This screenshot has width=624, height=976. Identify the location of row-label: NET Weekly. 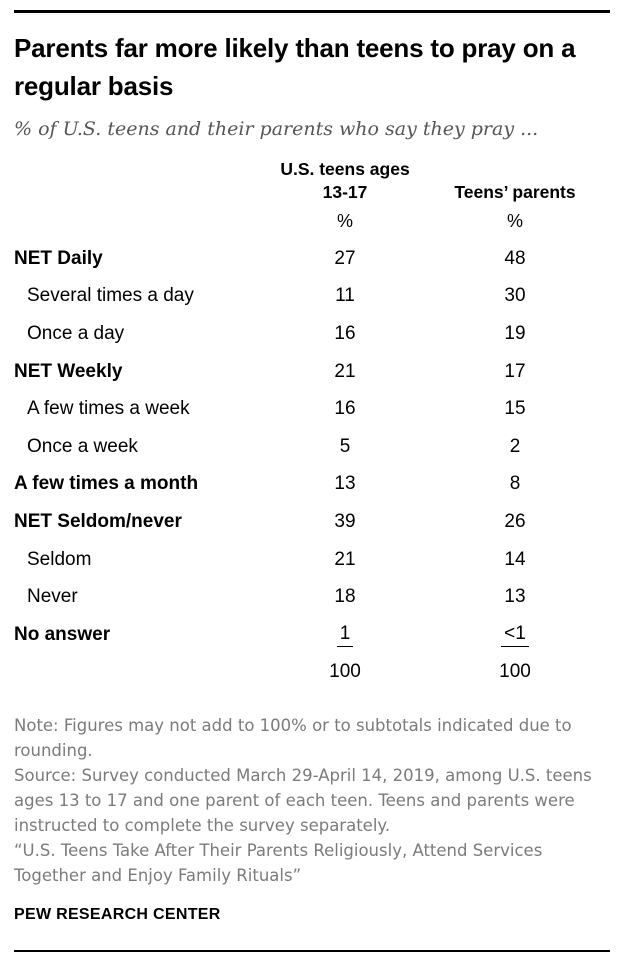
(68, 371).